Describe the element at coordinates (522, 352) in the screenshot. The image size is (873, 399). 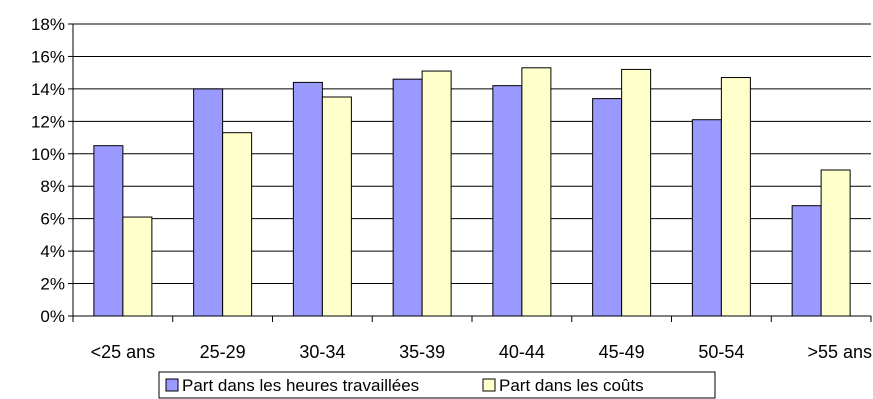
I see `x-tick-label: 40-44` at that location.